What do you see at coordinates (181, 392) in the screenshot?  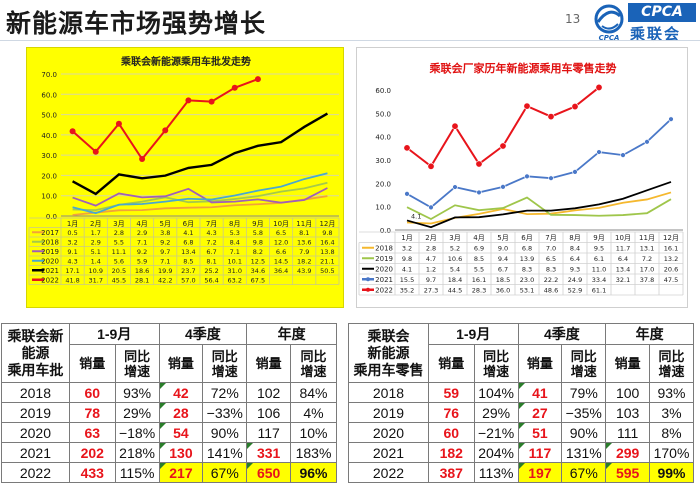 I see `table-cell: 42` at bounding box center [181, 392].